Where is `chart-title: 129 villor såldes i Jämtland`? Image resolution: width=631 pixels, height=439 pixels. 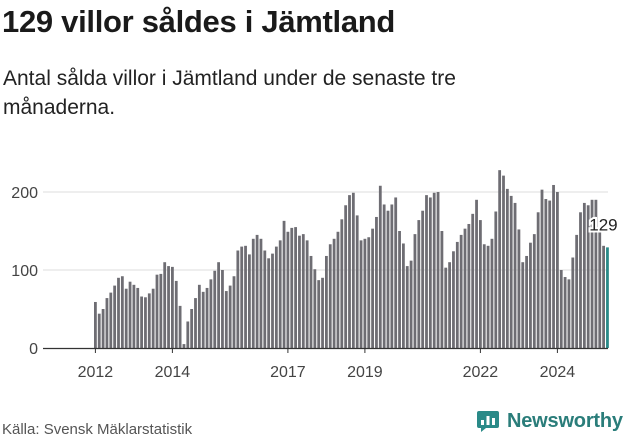 chart-title: 129 villor såldes i Jämtland is located at coordinates (199, 21).